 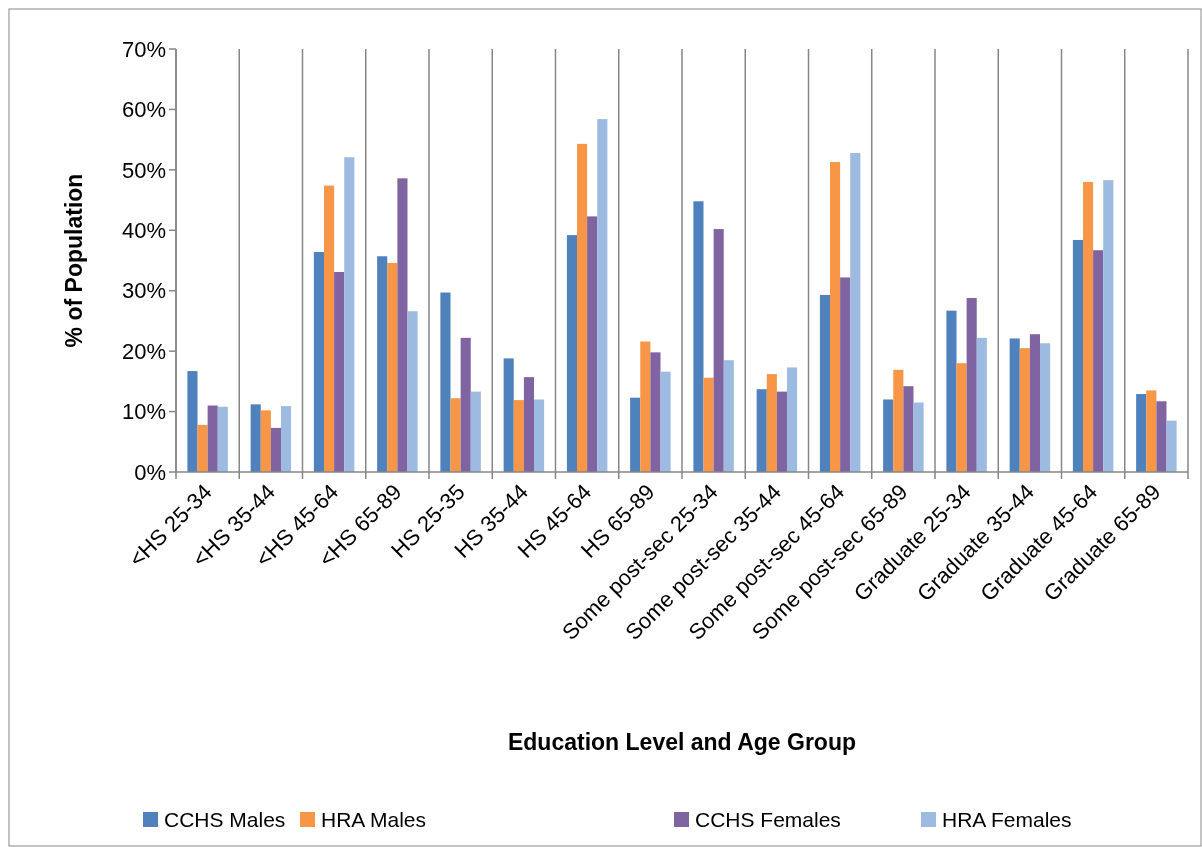 What do you see at coordinates (1007, 820) in the screenshot?
I see `legend-label: HRA Females` at bounding box center [1007, 820].